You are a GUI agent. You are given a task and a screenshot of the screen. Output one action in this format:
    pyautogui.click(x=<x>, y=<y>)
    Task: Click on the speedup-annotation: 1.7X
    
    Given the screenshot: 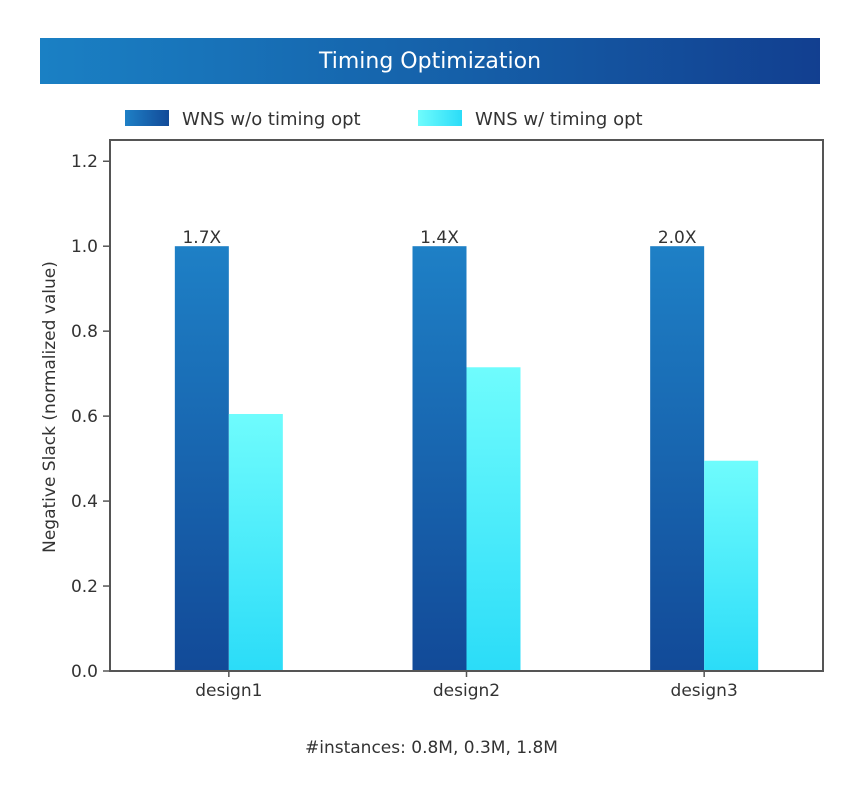 What is the action you would take?
    pyautogui.click(x=201, y=238)
    